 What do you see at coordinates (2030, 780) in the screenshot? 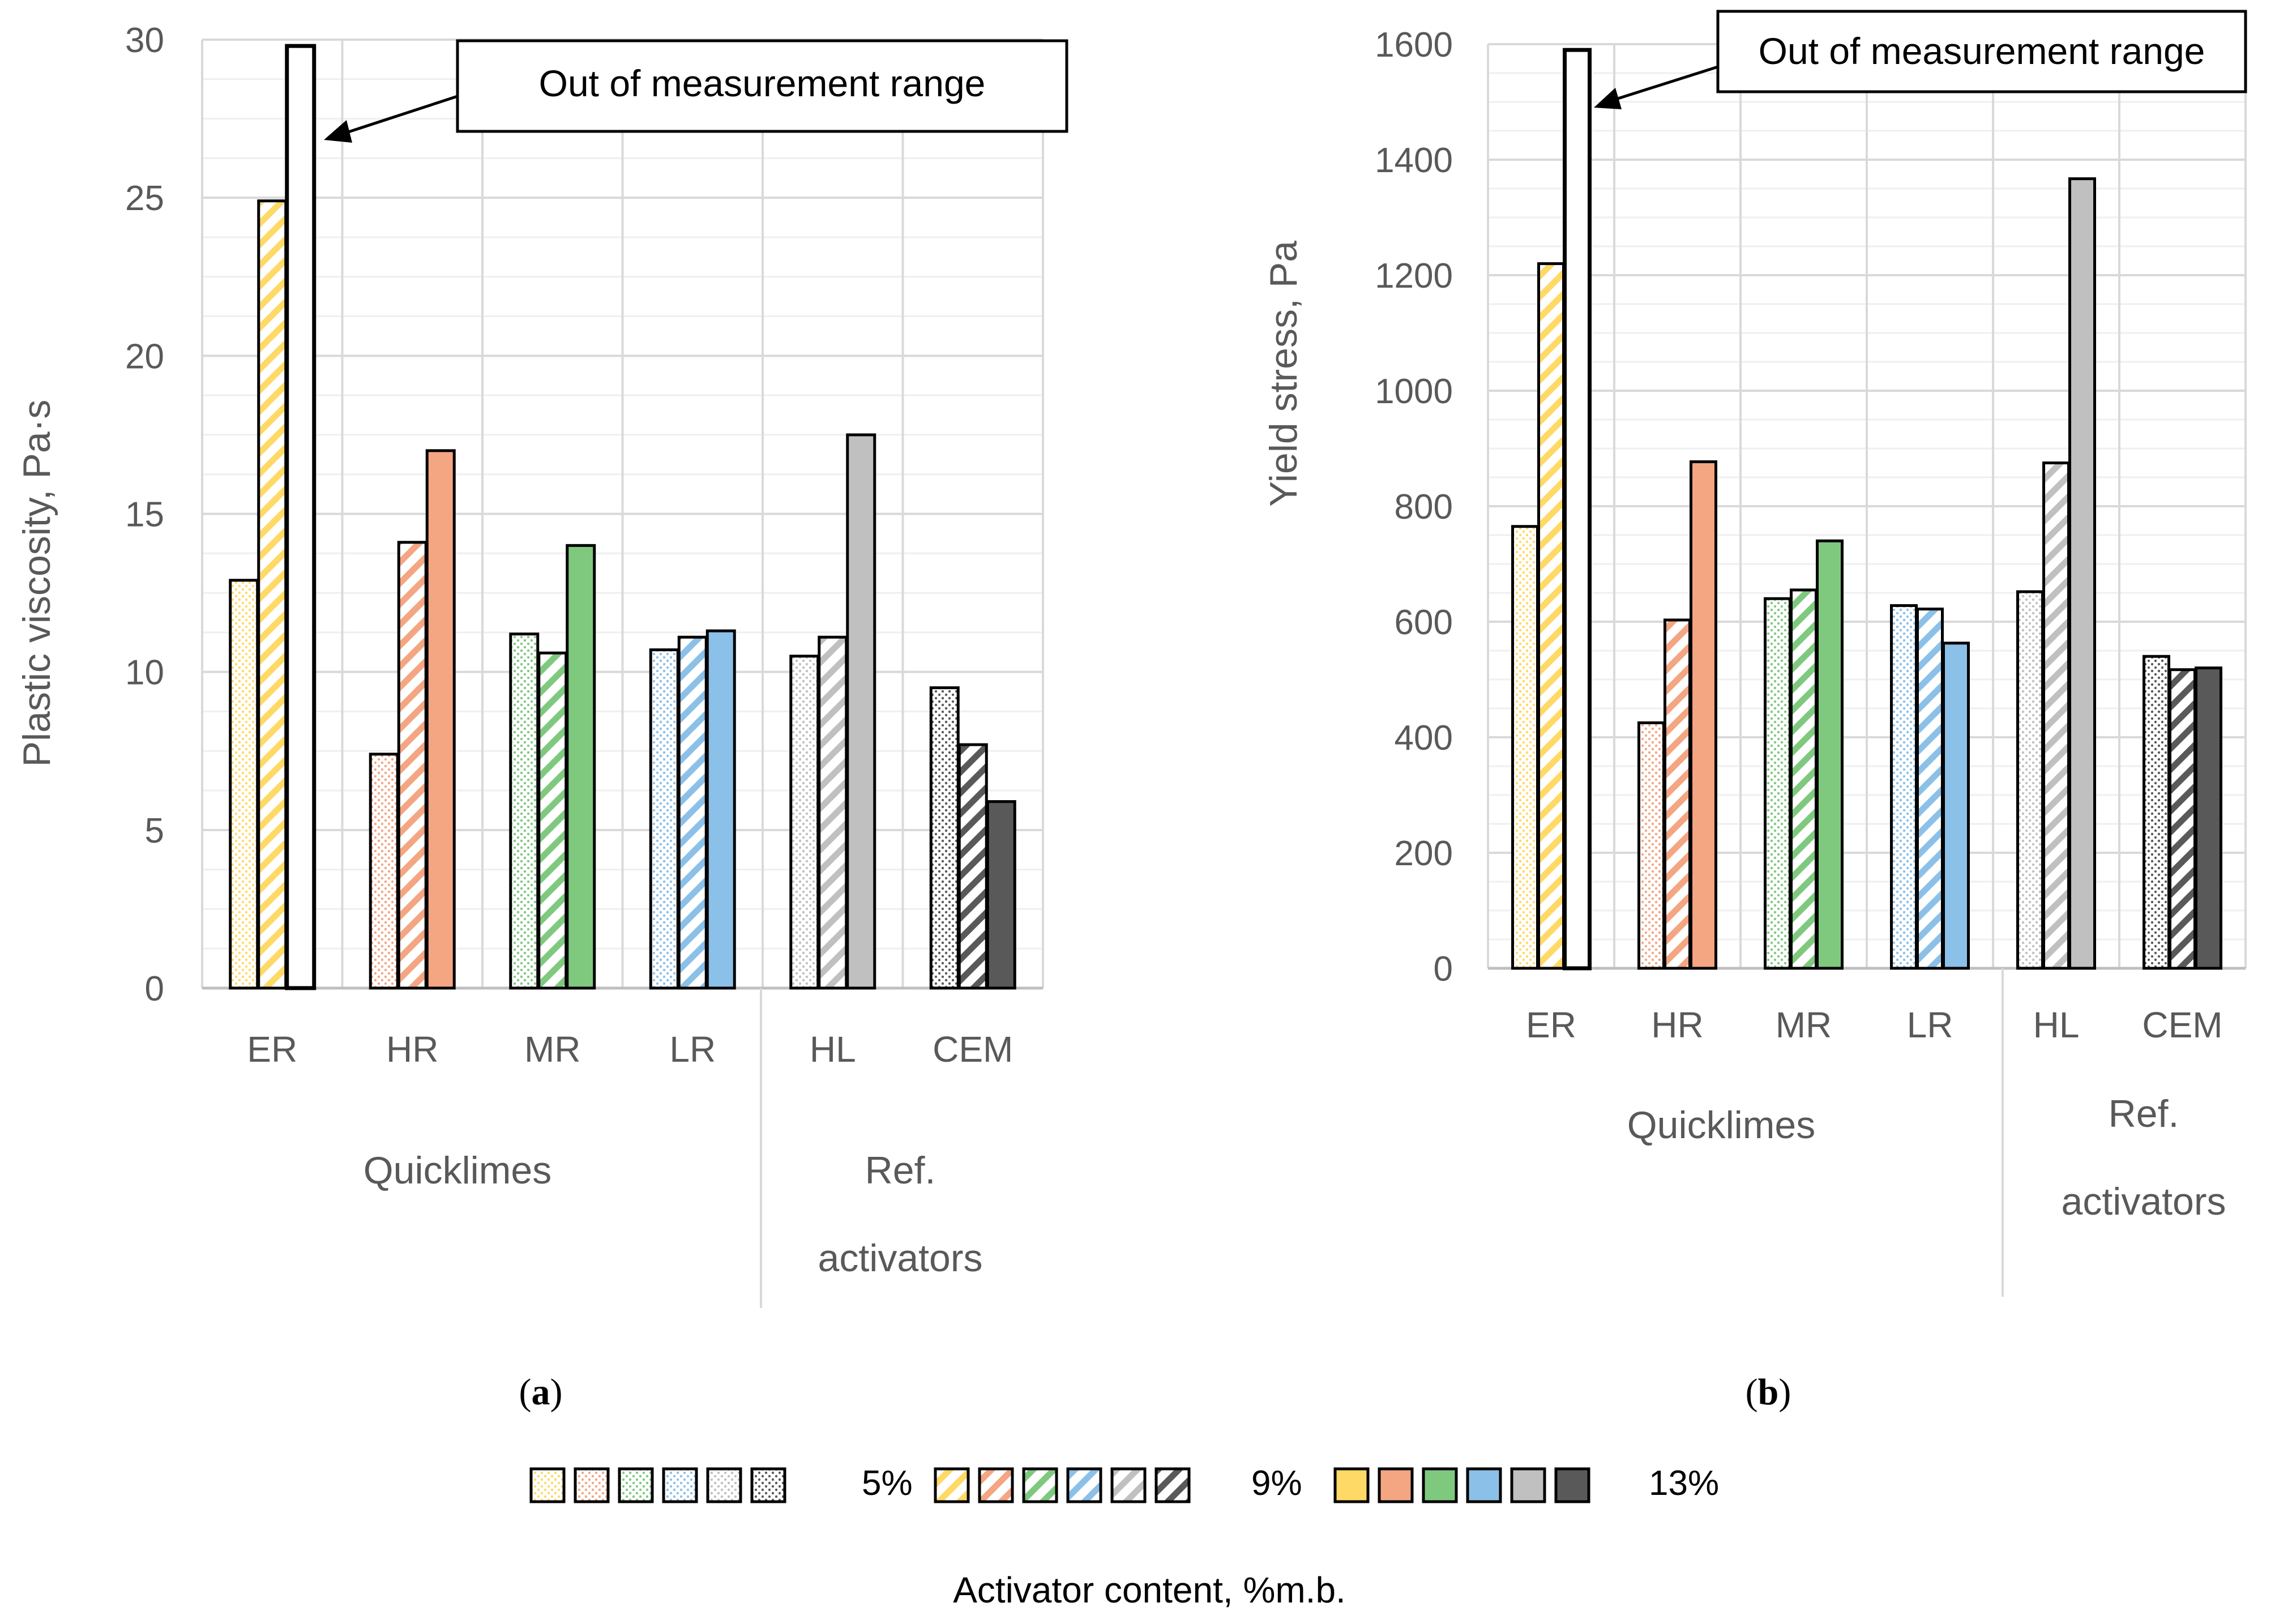
I see `bar-hl-5pct` at bounding box center [2030, 780].